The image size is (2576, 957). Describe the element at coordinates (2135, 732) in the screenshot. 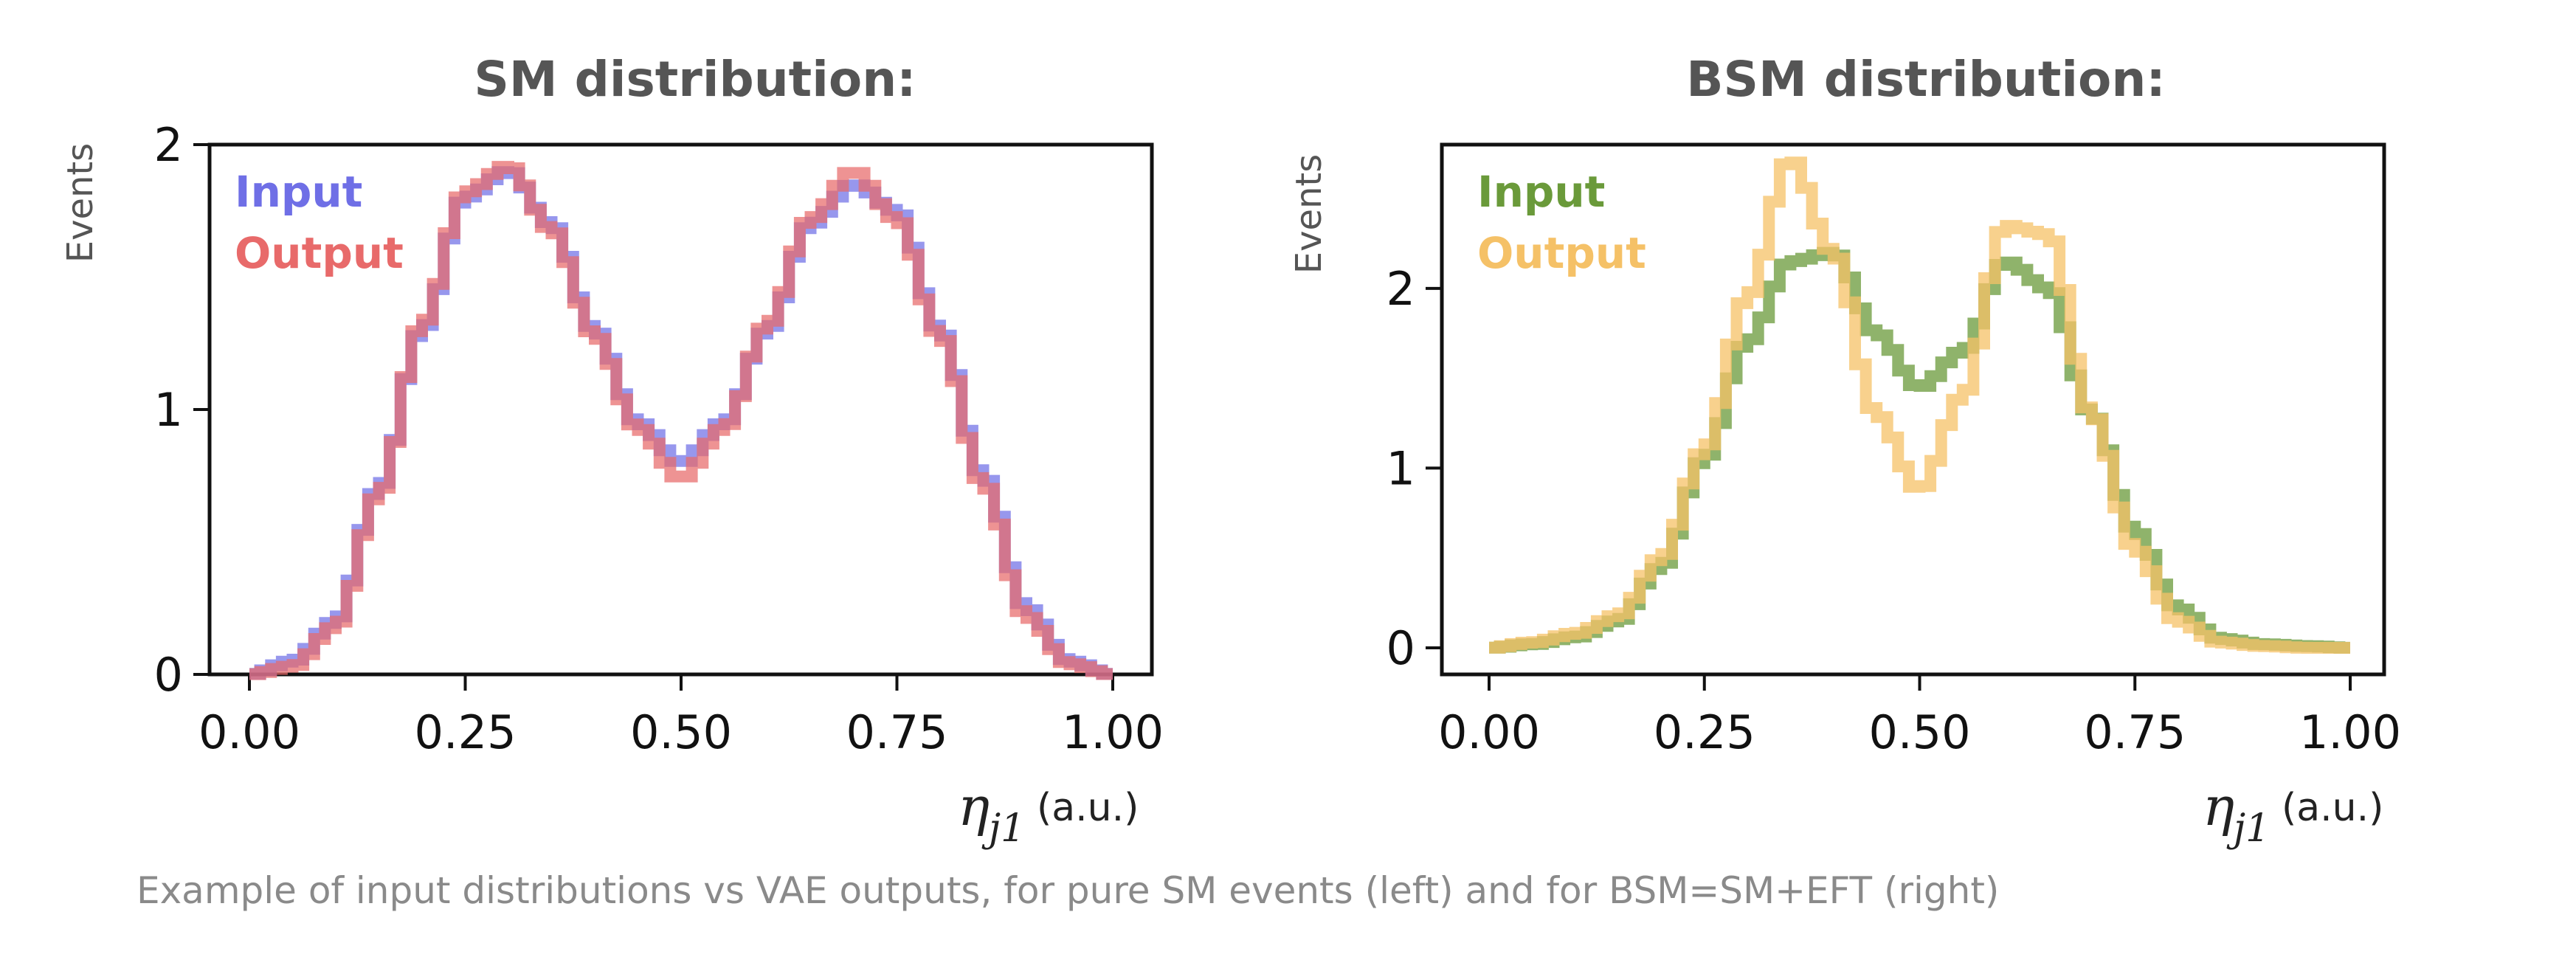

I see `bsm-x-tick-label-3: 0.75` at that location.